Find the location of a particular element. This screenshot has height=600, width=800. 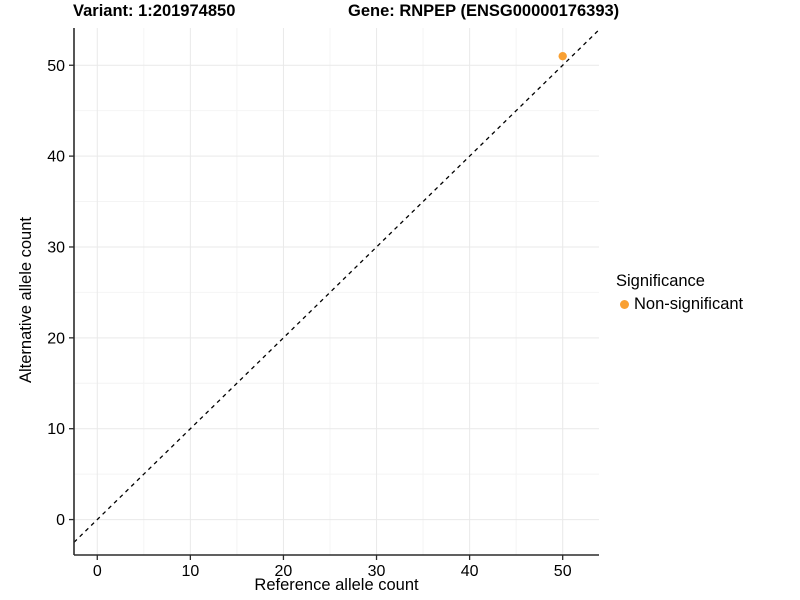

variant-title: Variant: 1:201974850 is located at coordinates (154, 11).